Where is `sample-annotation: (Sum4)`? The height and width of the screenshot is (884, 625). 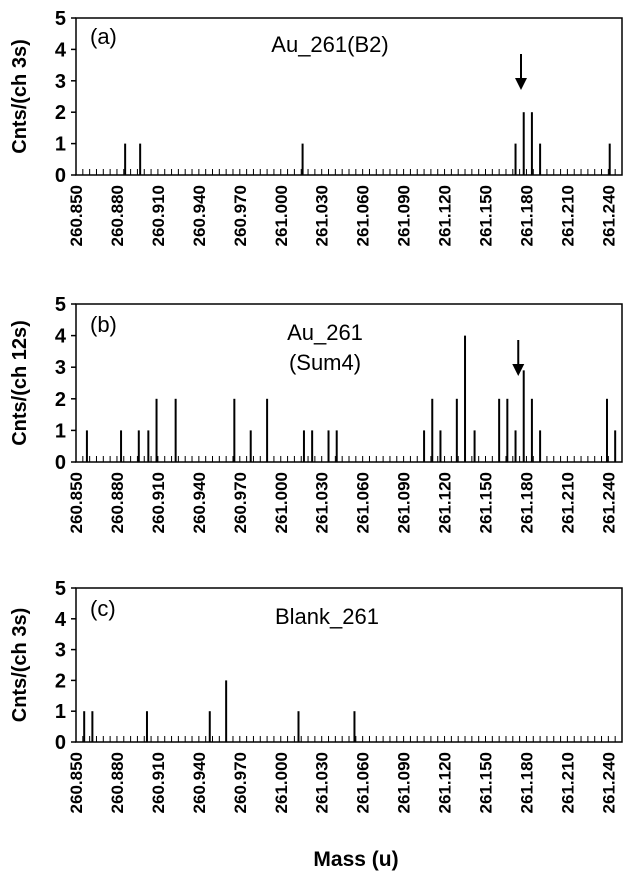
sample-annotation: (Sum4) is located at coordinates (325, 362).